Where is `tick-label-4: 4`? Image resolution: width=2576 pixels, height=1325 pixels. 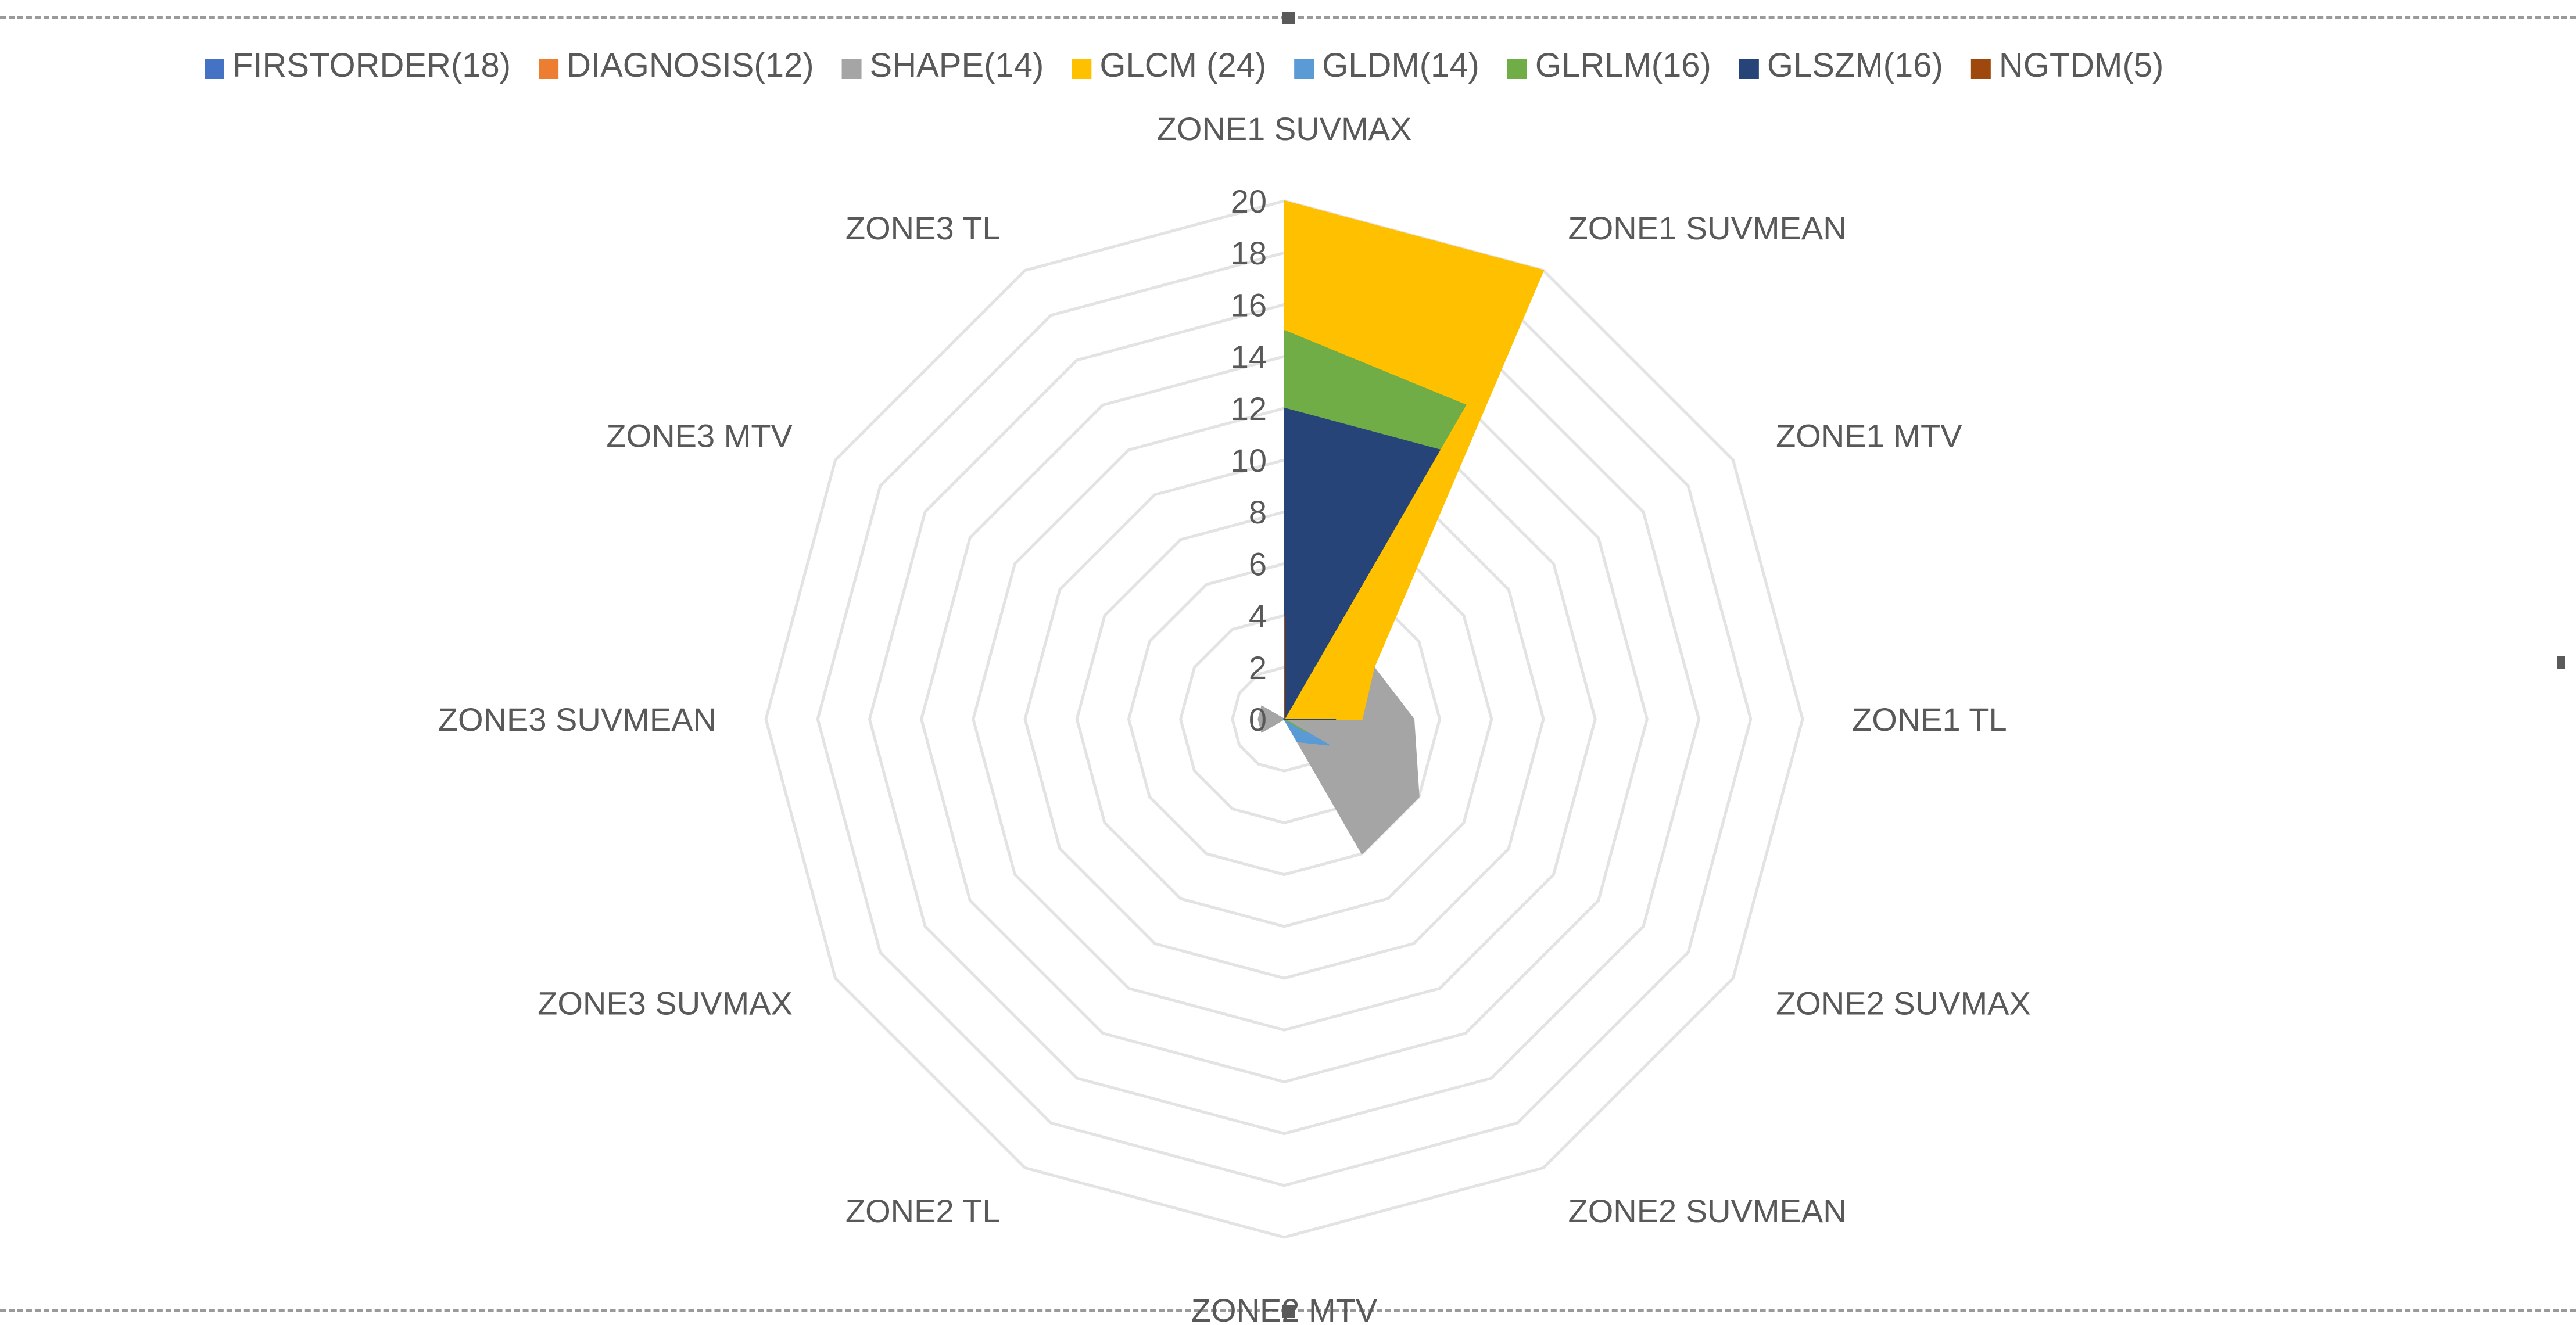 tick-label-4: 4 is located at coordinates (1258, 616).